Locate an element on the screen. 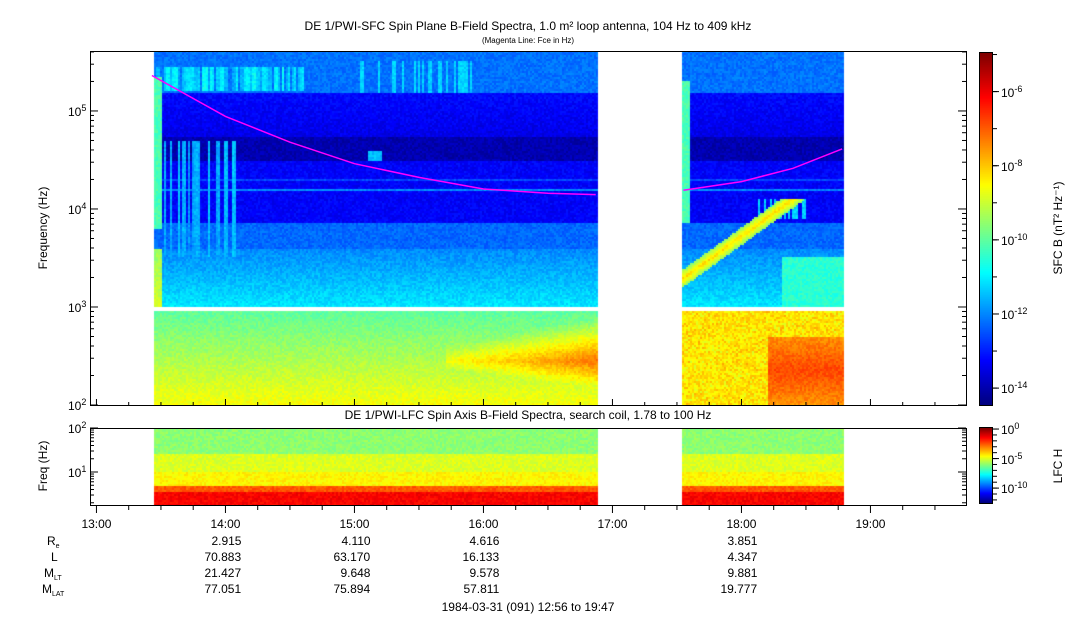 This screenshot has width=1083, height=620. sfc-colorbar is located at coordinates (986, 229).